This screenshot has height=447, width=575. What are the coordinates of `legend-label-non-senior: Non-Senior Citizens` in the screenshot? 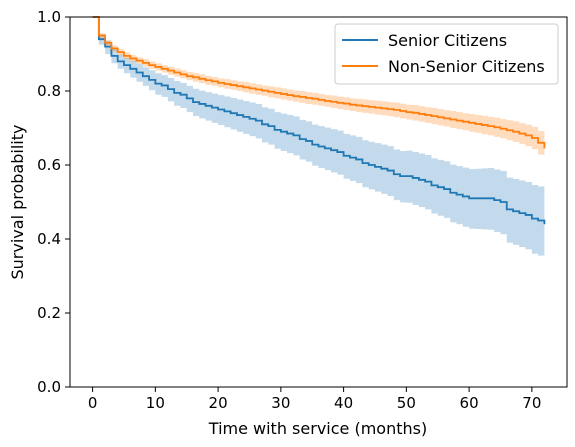 It's located at (466, 66).